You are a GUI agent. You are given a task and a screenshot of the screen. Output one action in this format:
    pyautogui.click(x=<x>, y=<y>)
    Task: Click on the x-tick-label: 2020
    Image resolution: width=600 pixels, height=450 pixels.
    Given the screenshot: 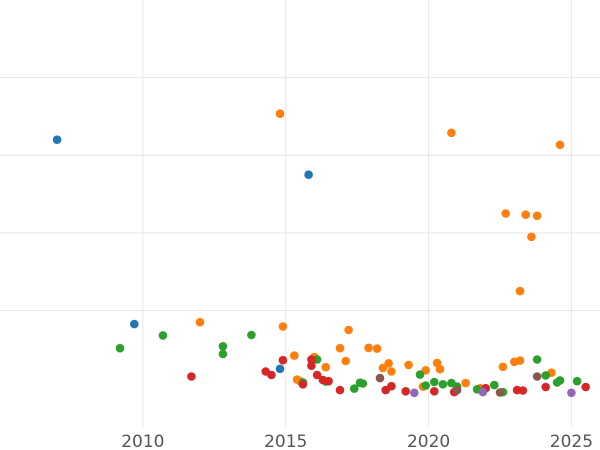 What is the action you would take?
    pyautogui.click(x=428, y=441)
    